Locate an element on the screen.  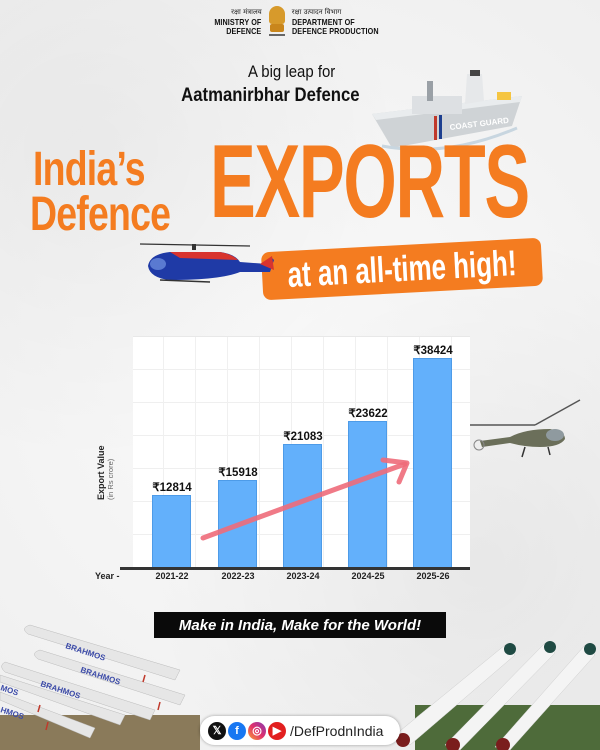
department-line1: DEPARTMENT OF is located at coordinates (323, 22).